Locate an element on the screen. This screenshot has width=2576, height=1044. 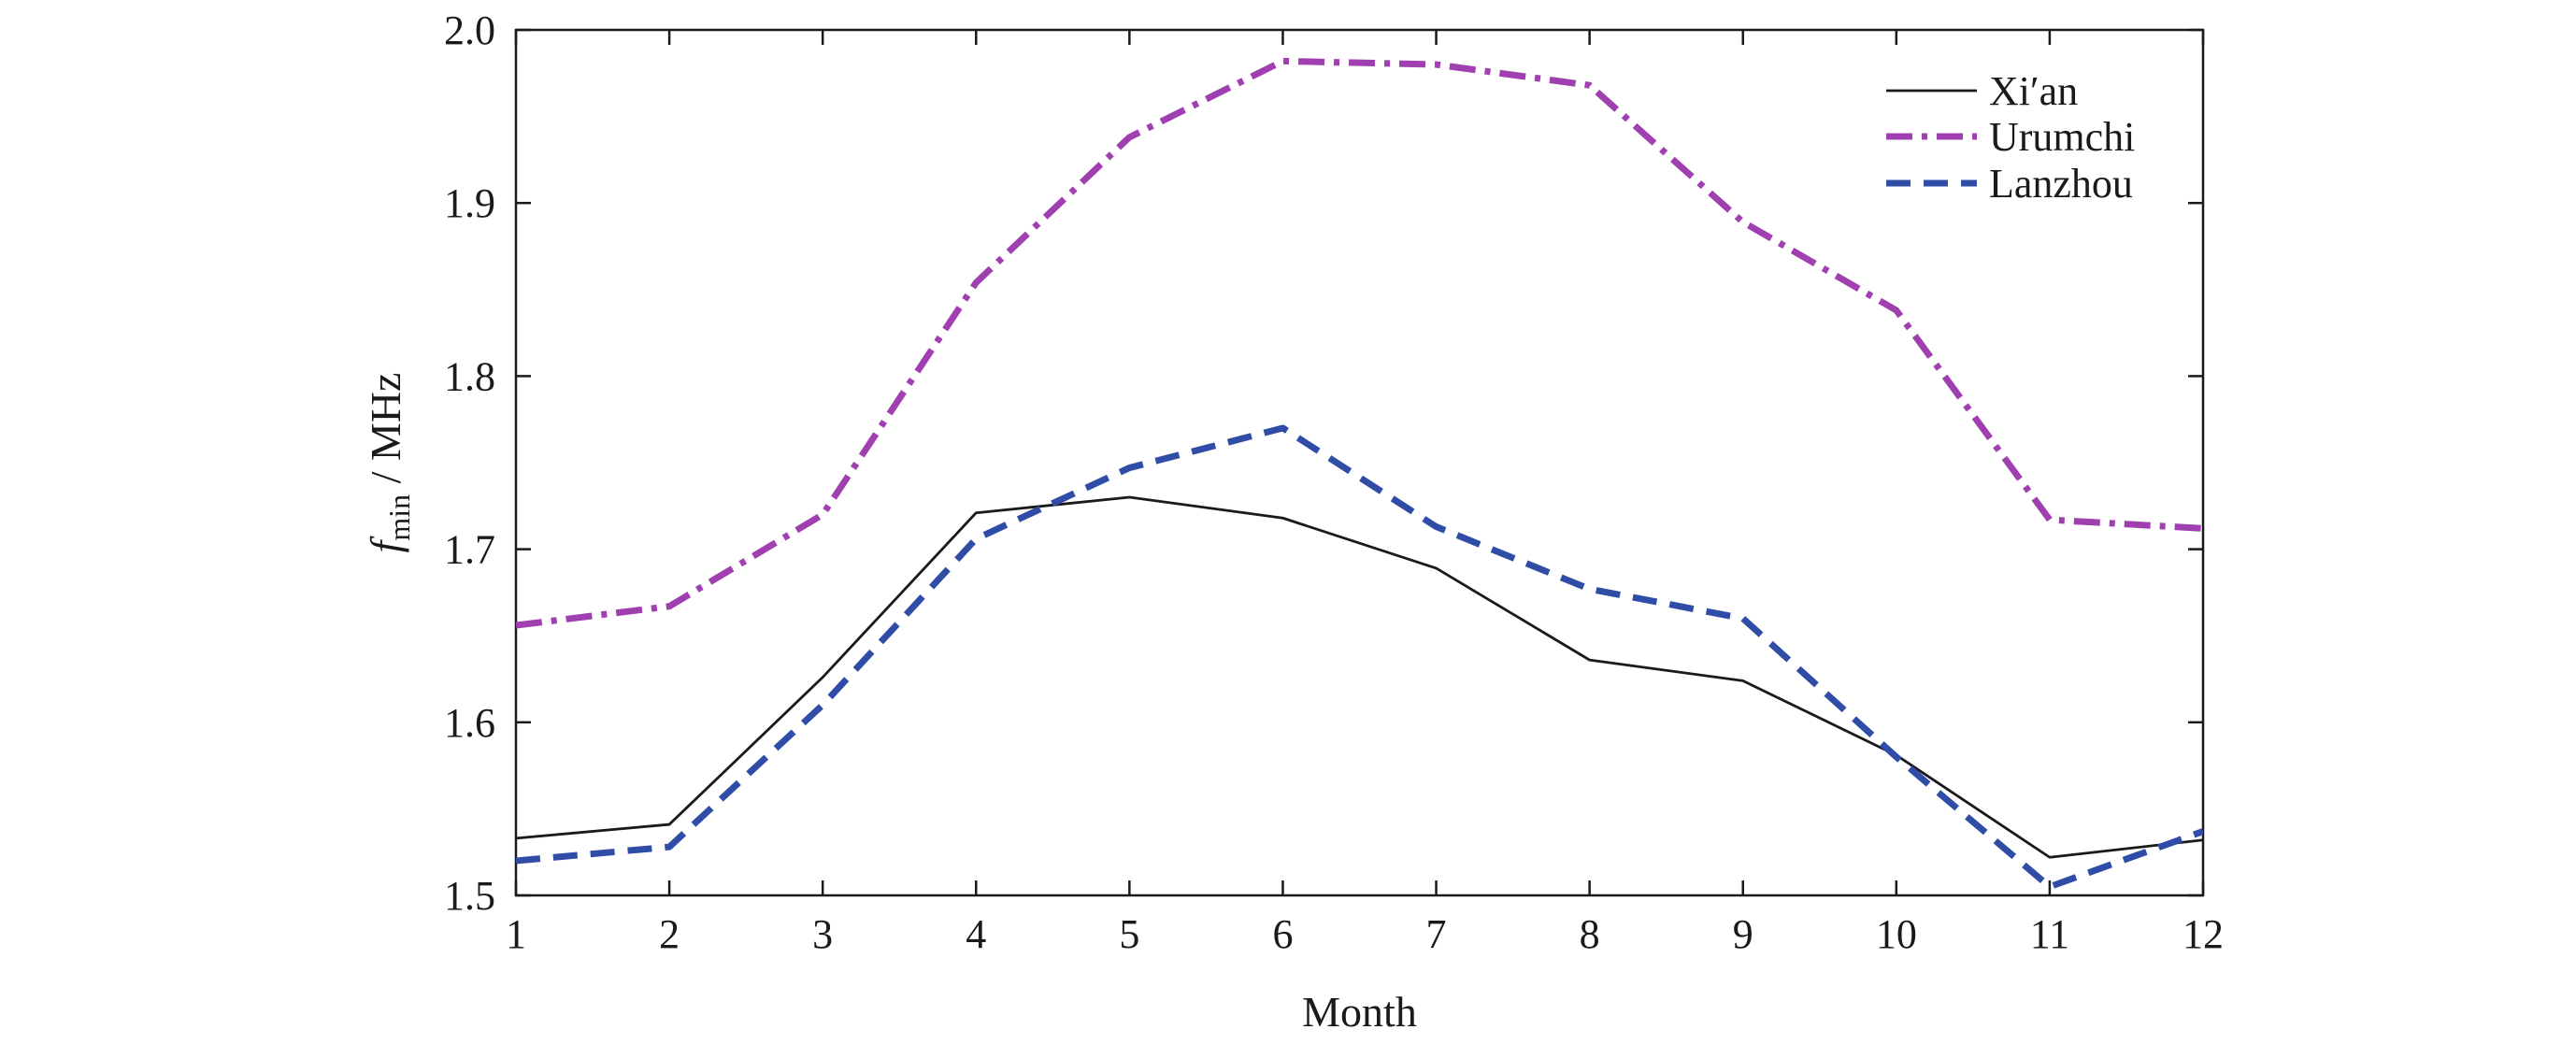
x-tick-label: 1 is located at coordinates (516, 934).